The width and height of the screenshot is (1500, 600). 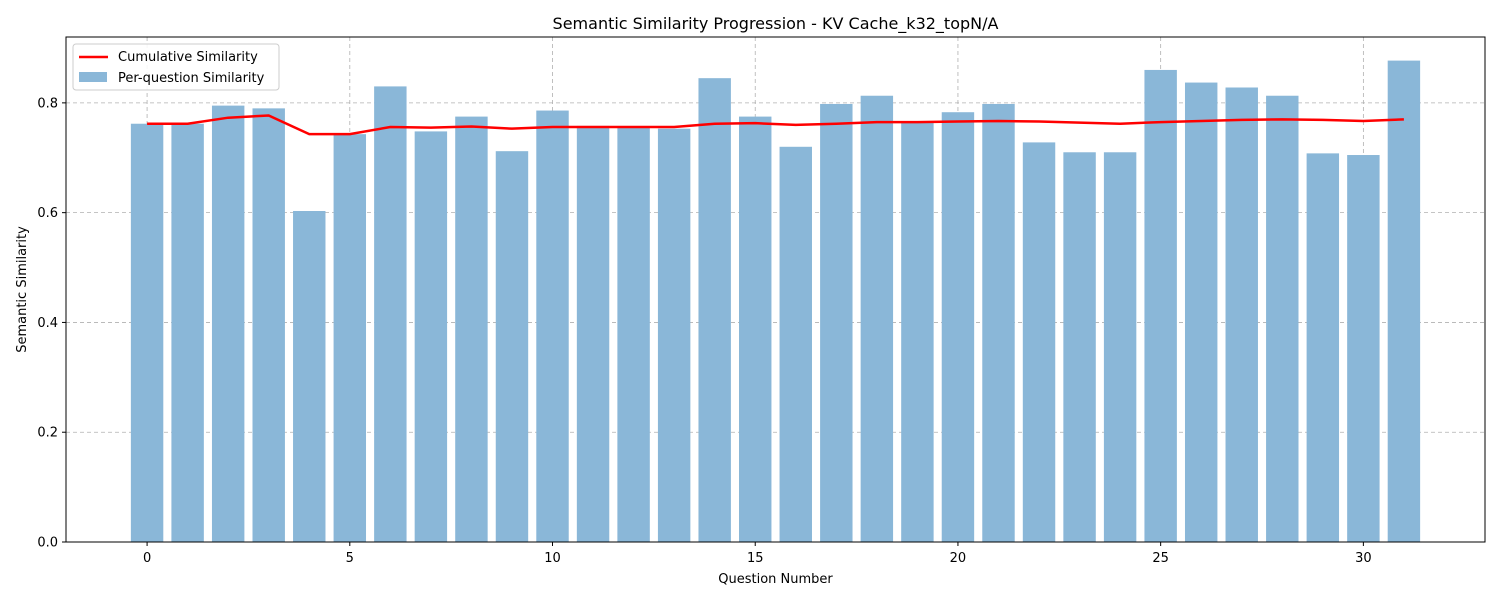 I want to click on cumulative-line-layer, so click(x=775, y=125).